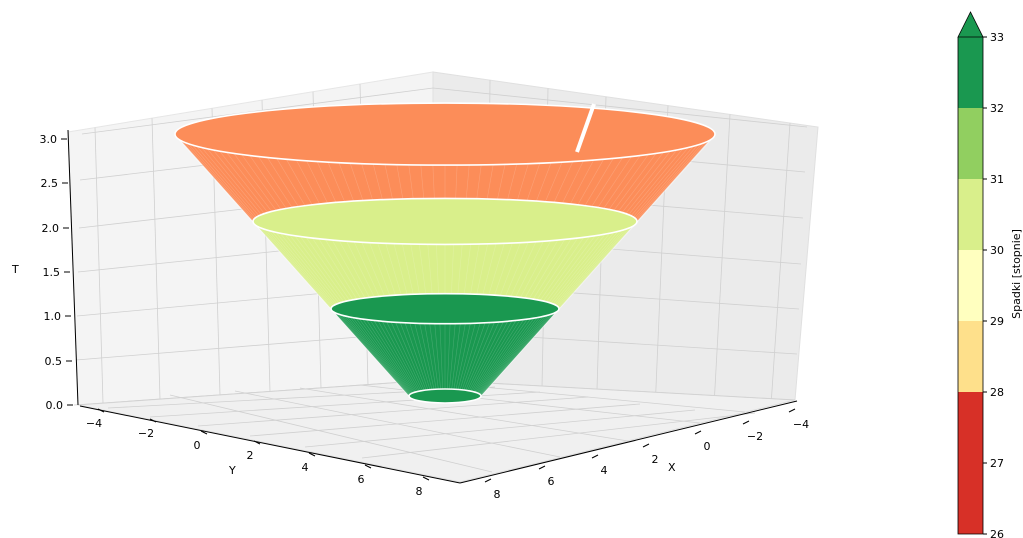 The height and width of the screenshot is (538, 1023). I want to click on cone-bottom-face, so click(445, 396).